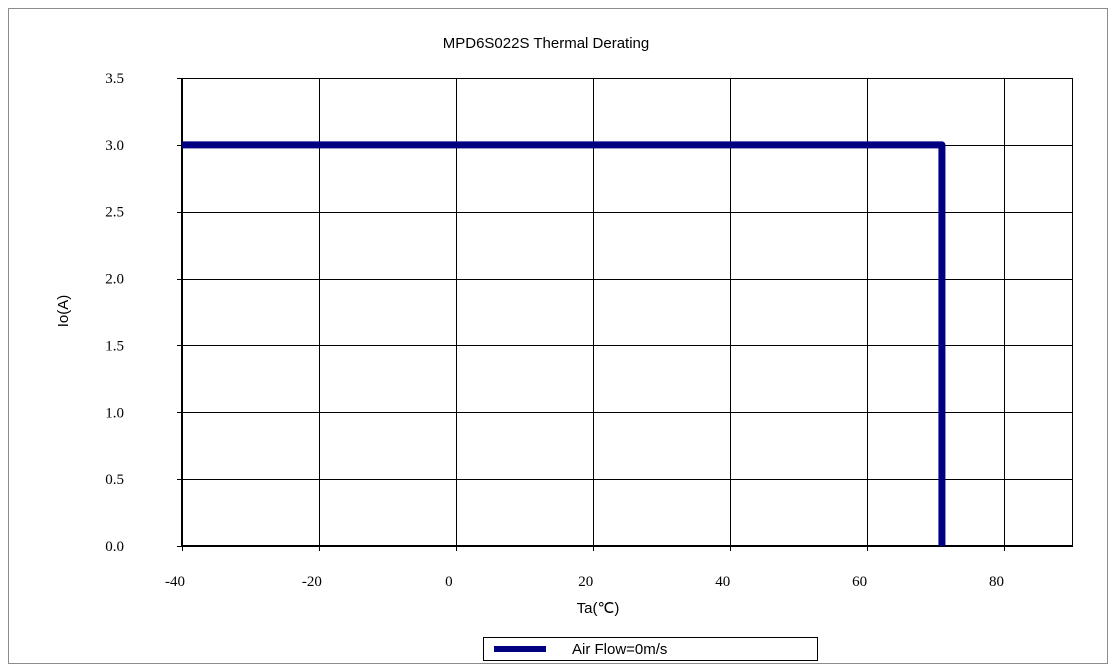  I want to click on y-axis-label: Io(A), so click(63, 311).